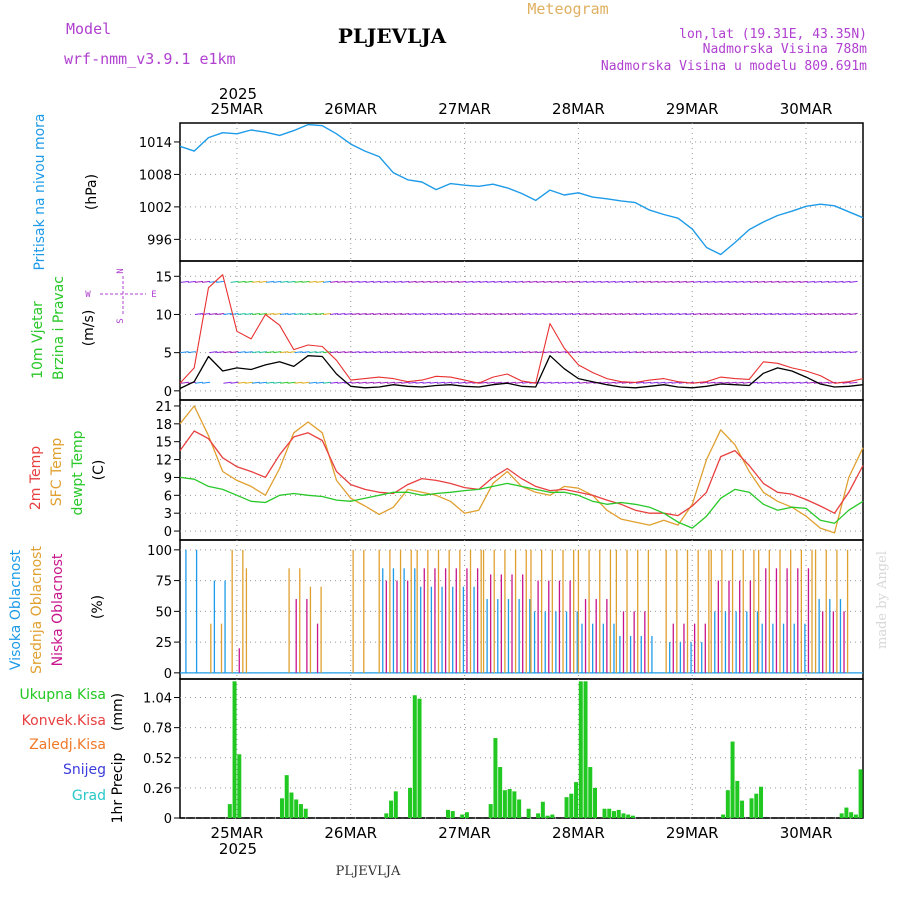 The height and width of the screenshot is (900, 900). Describe the element at coordinates (521, 609) in the screenshot. I see `clouds-panel` at that location.